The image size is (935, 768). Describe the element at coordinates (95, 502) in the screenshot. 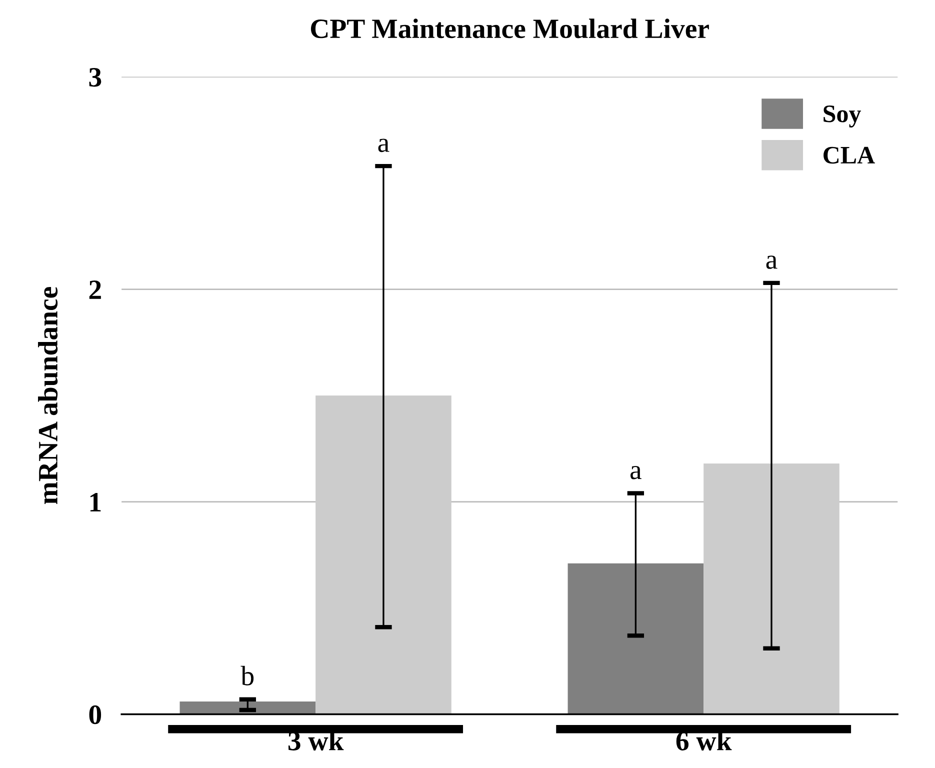

I see `y-tick-label: 1` at that location.